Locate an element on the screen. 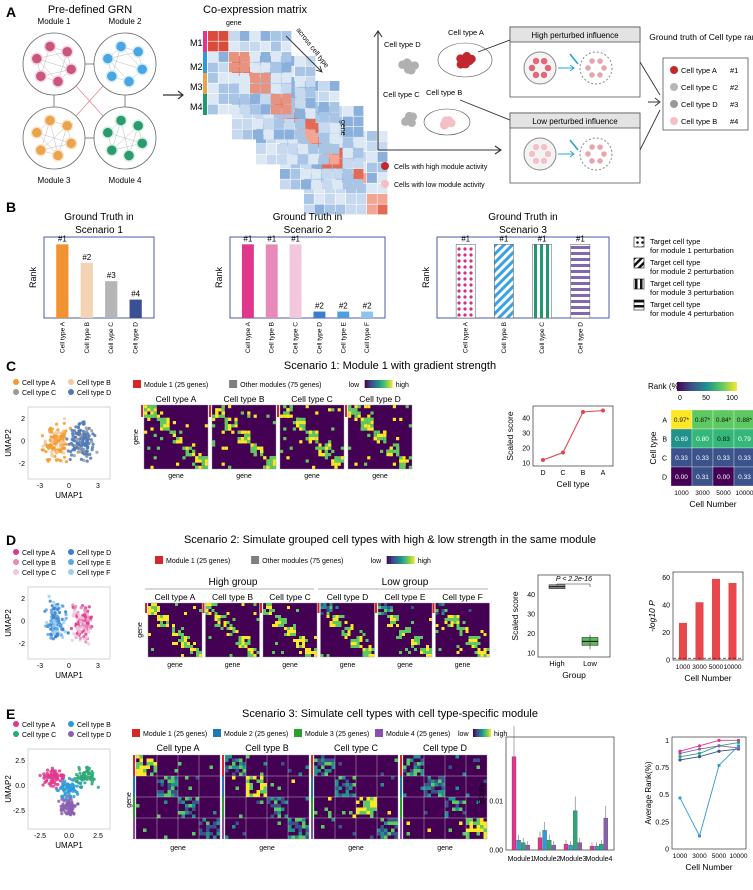 This screenshot has width=753, height=890. module-stripe is located at coordinates (205, 41).